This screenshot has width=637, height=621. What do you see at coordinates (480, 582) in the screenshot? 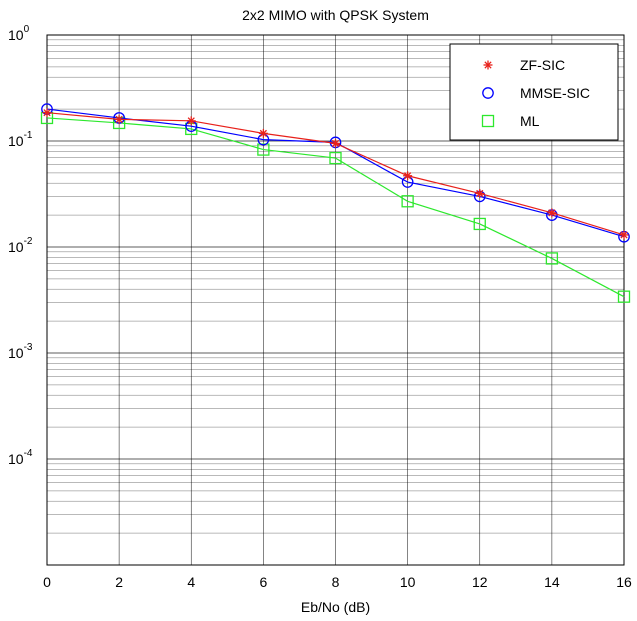
I see `x-tick-label: 12` at bounding box center [480, 582].